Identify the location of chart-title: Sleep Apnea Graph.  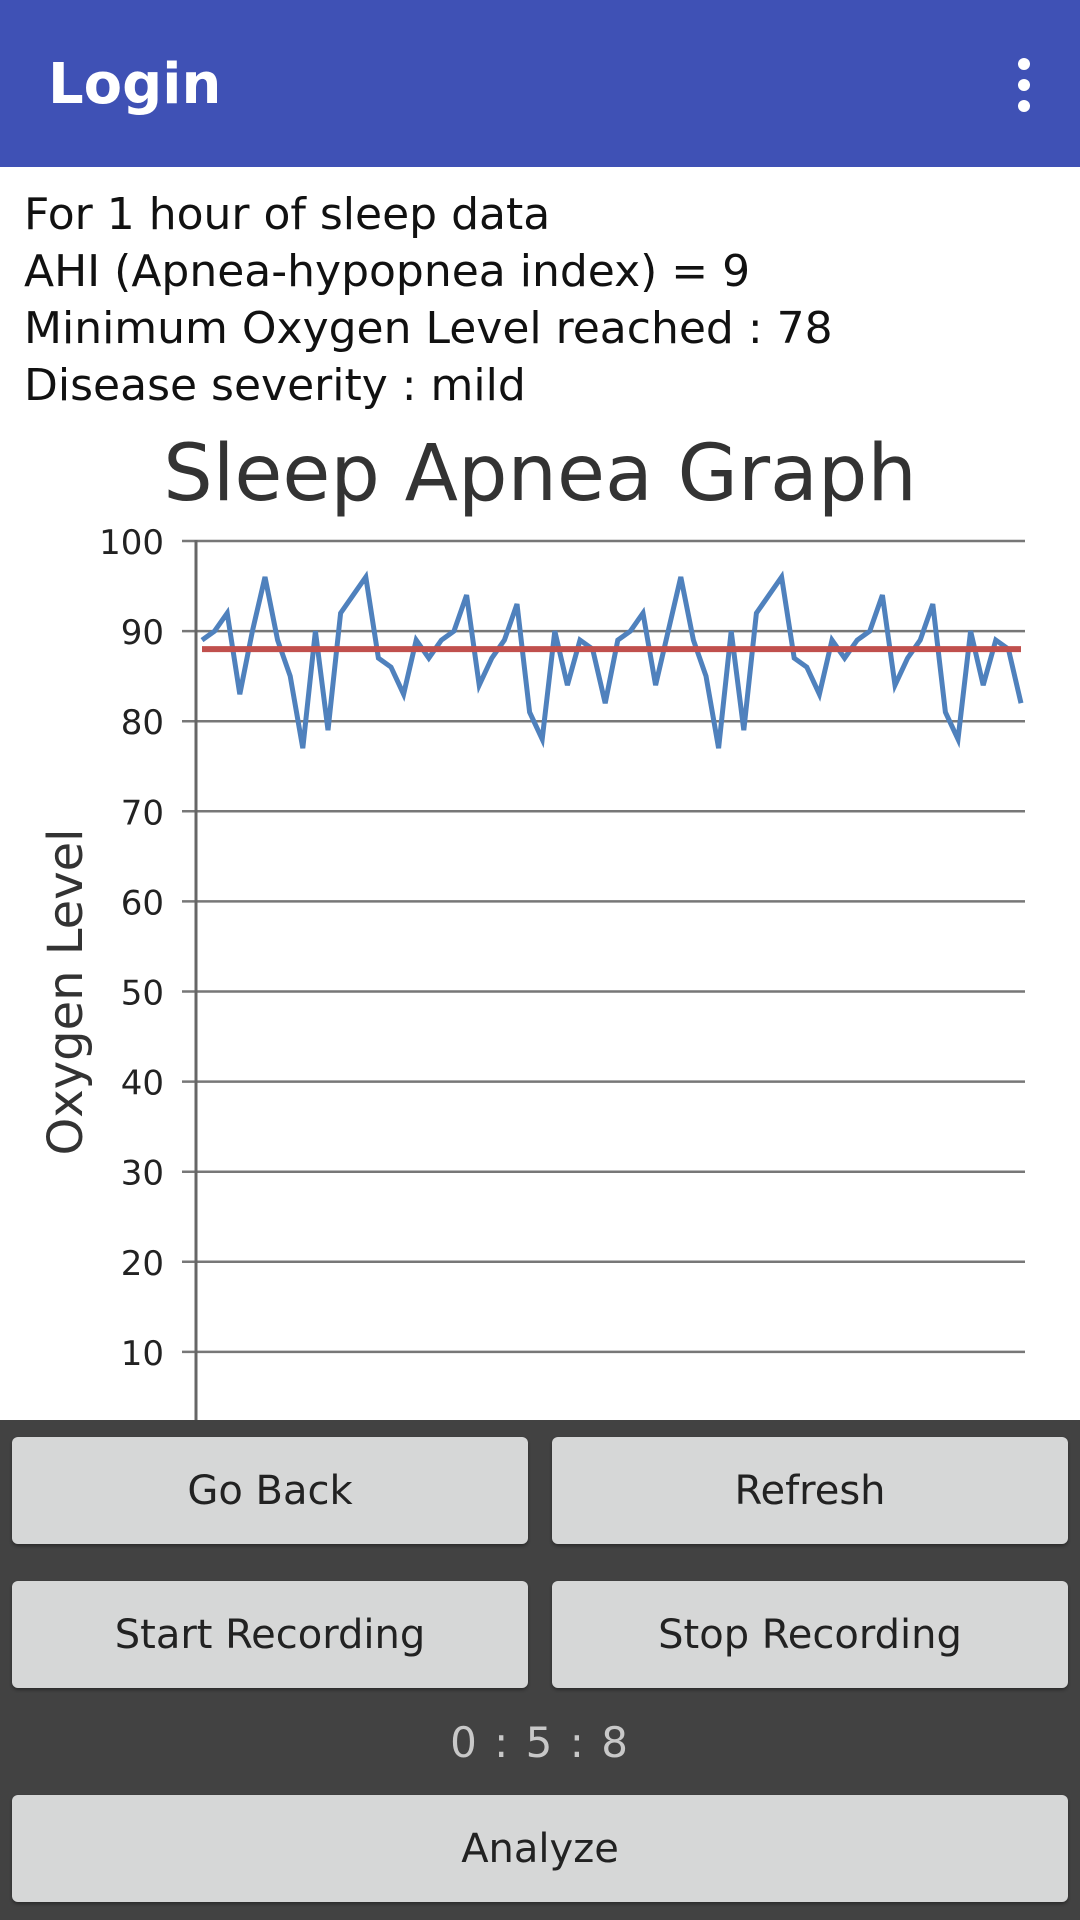
(540, 474).